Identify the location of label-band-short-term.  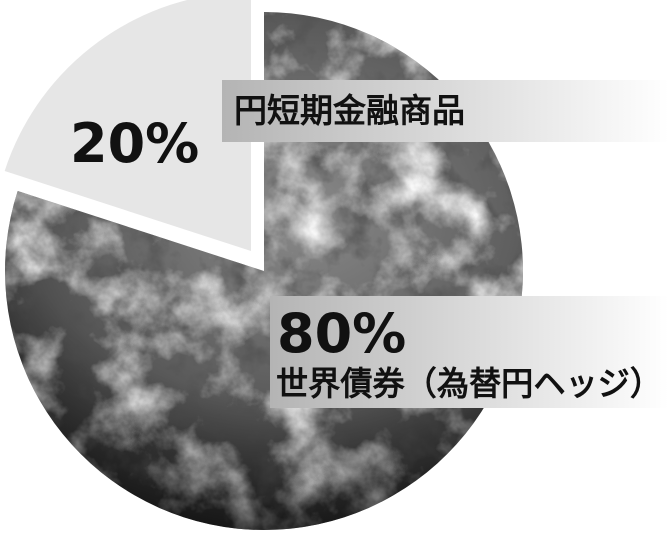
(445, 111).